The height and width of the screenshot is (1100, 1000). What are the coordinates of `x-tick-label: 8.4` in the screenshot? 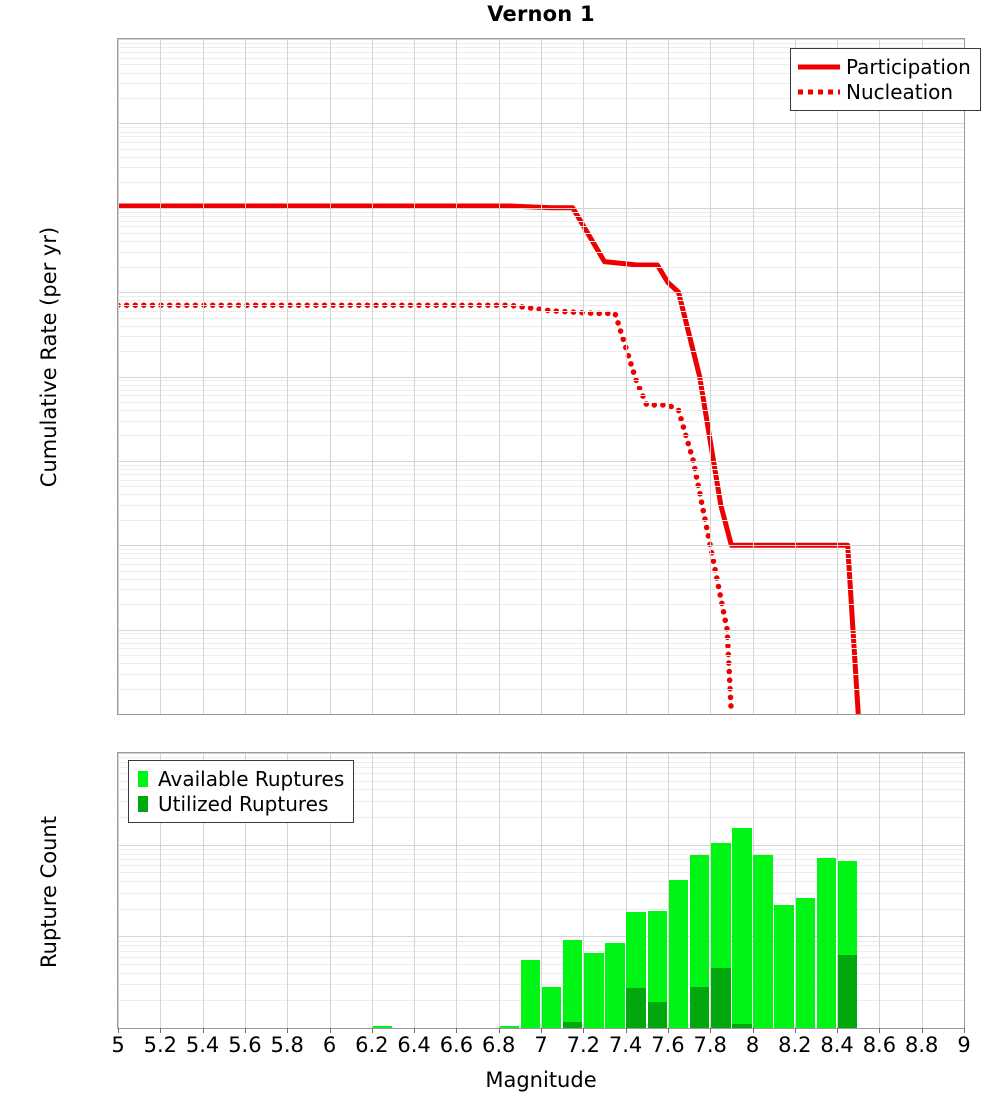 It's located at (837, 1045).